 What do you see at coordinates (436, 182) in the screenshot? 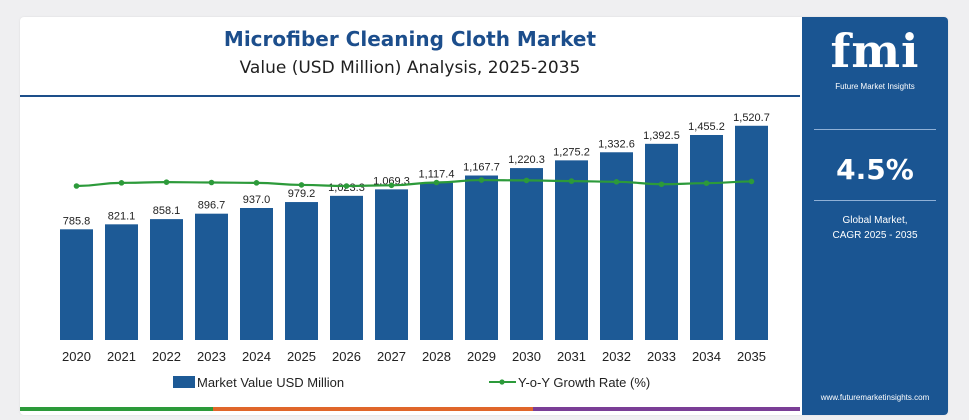
I see `growth-point-2028` at bounding box center [436, 182].